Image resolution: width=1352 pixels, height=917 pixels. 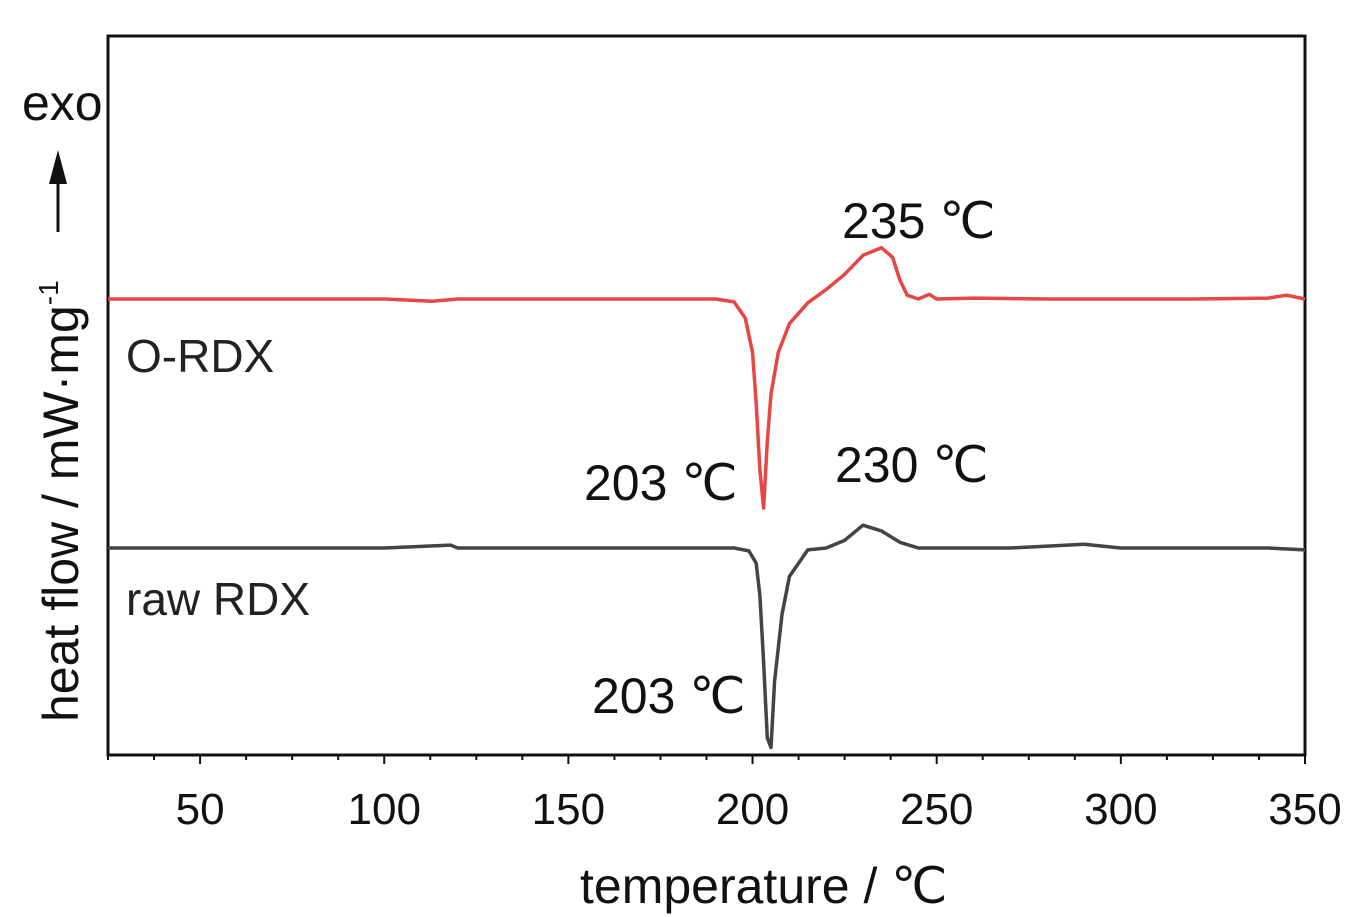 What do you see at coordinates (218, 599) in the screenshot?
I see `series-label-raw-rdx: raw RDX` at bounding box center [218, 599].